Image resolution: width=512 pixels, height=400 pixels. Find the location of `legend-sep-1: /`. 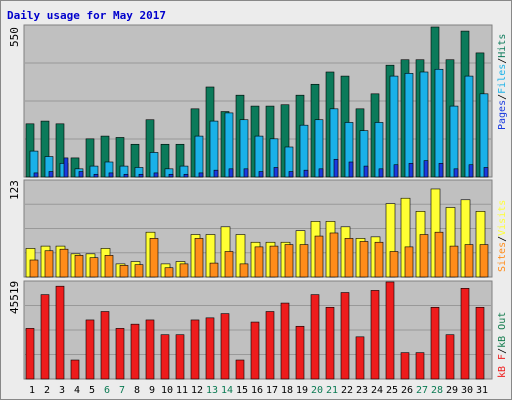

legend-sep-1: / is located at coordinates (502, 97).